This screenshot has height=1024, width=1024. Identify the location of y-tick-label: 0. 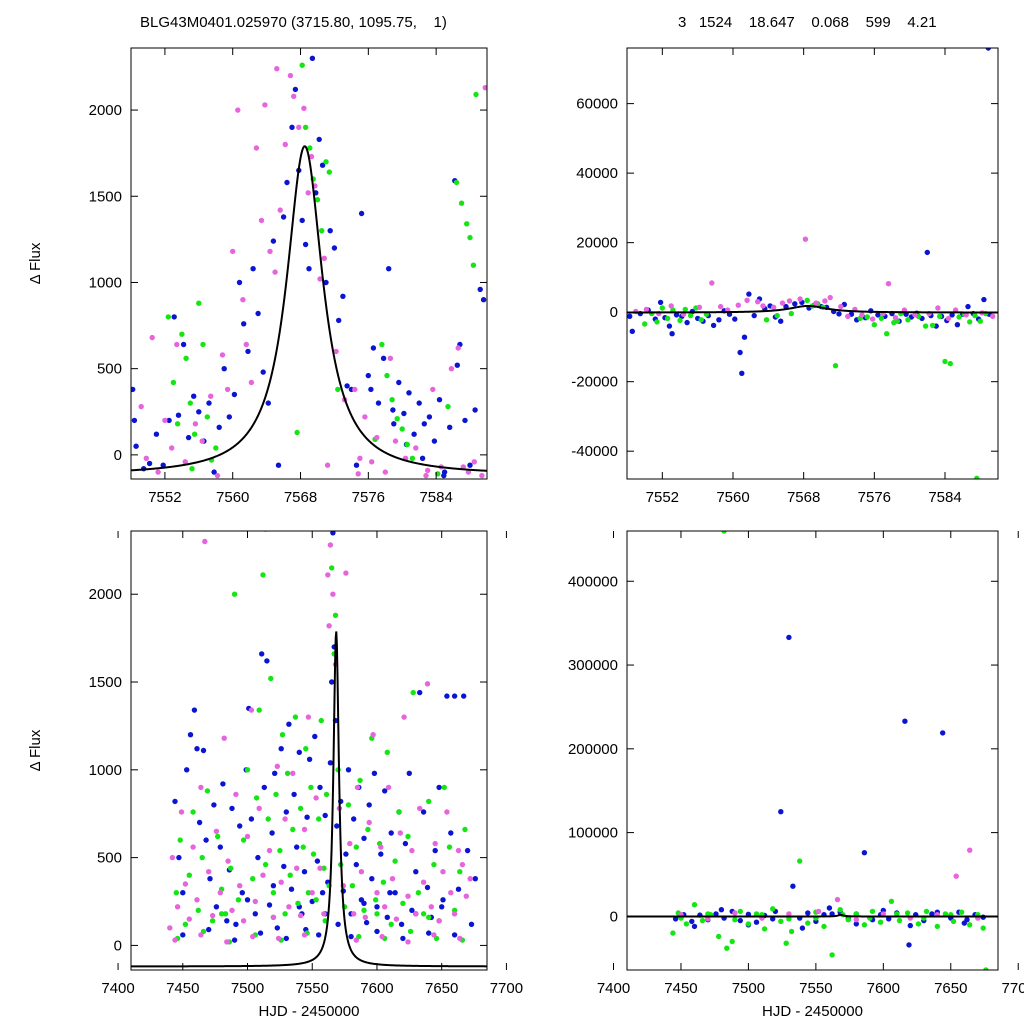
(118, 945).